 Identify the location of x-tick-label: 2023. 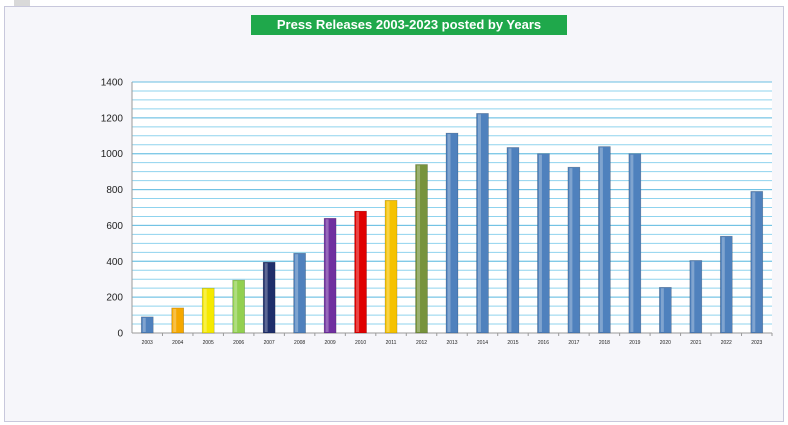
(756, 343).